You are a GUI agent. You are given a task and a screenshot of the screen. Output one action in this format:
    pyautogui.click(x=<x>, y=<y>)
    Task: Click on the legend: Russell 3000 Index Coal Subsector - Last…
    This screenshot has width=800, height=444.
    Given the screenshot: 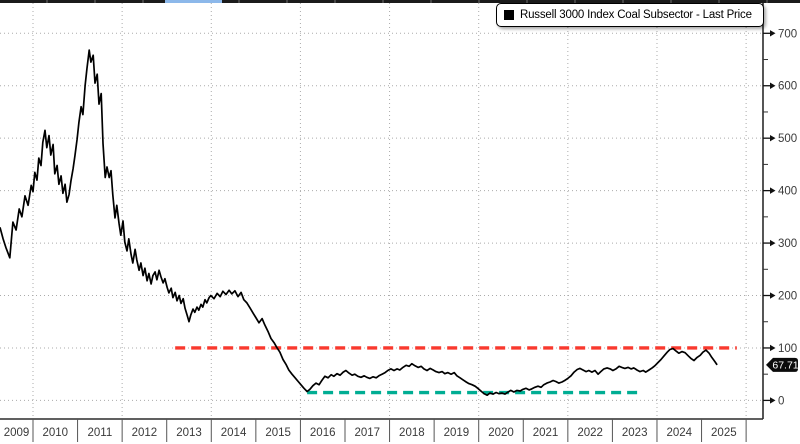 What is the action you would take?
    pyautogui.click(x=630, y=15)
    